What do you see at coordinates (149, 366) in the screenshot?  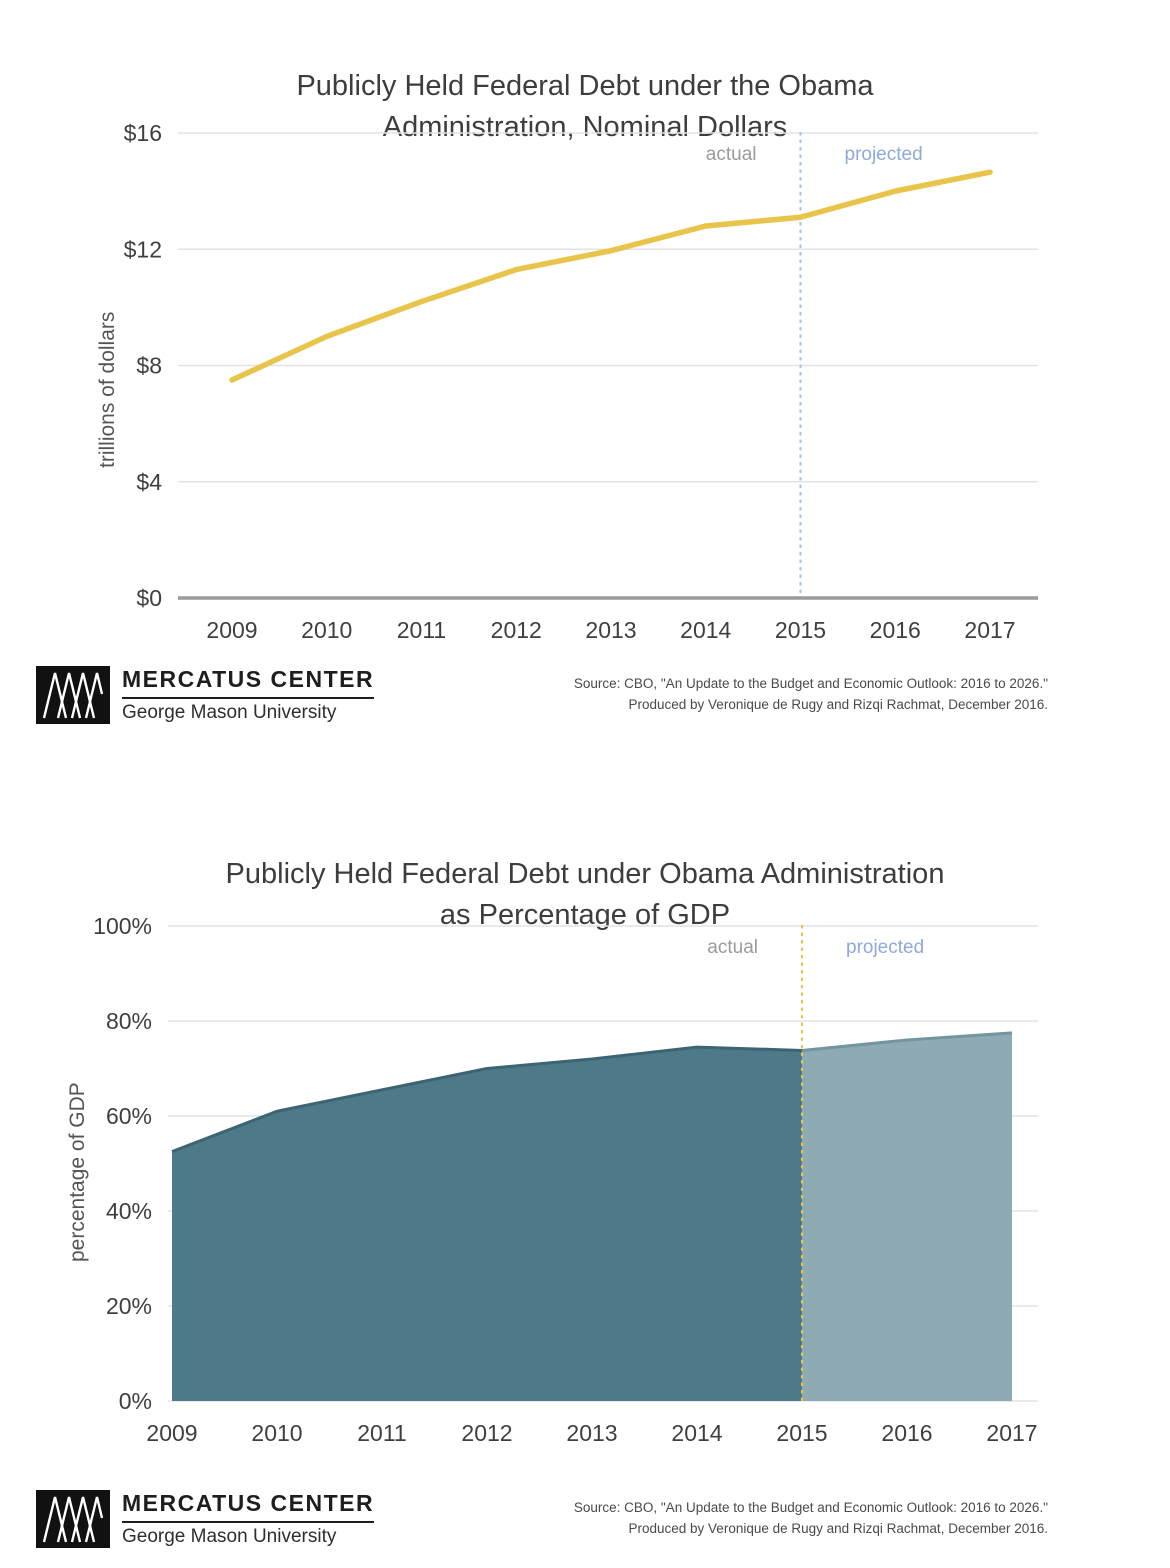 I see `svg-text: $8` at bounding box center [149, 366].